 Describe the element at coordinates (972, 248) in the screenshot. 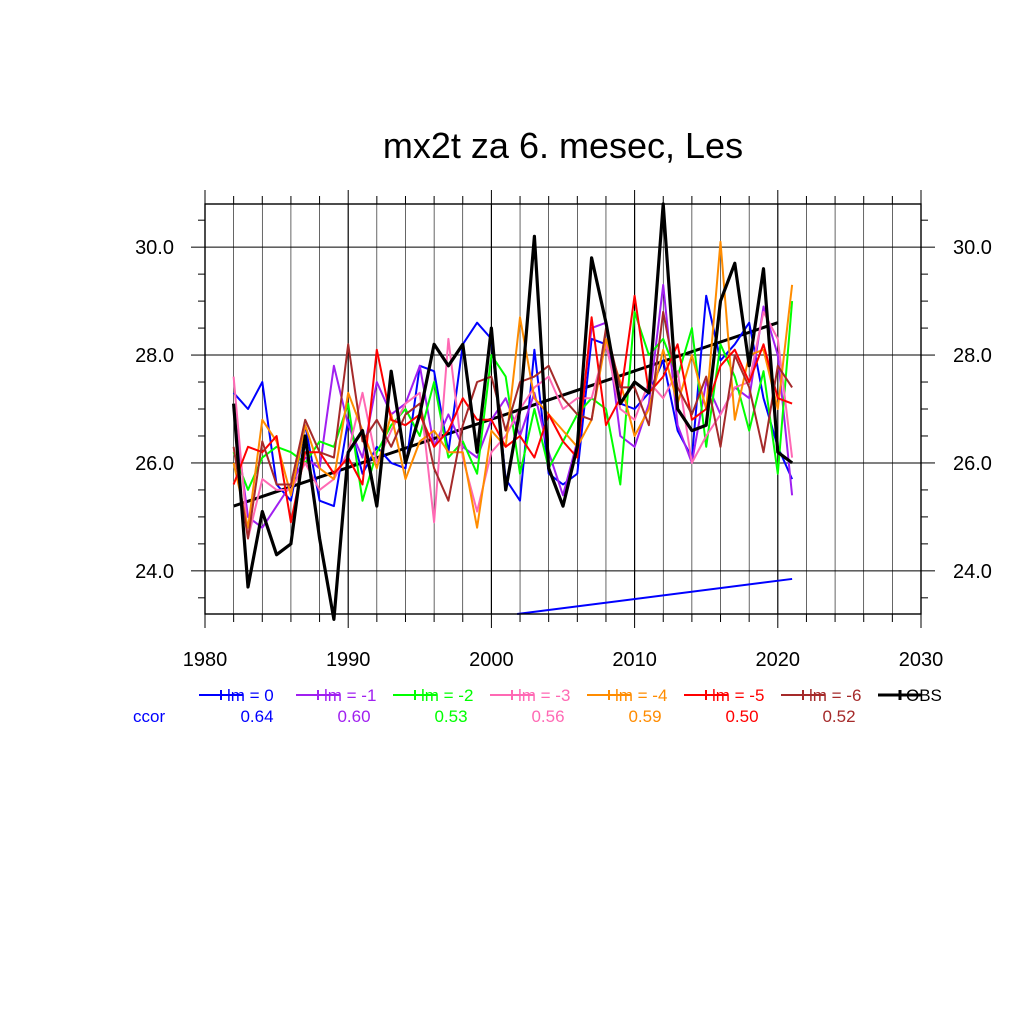

I see `y-tick-label-right: 30.0` at that location.